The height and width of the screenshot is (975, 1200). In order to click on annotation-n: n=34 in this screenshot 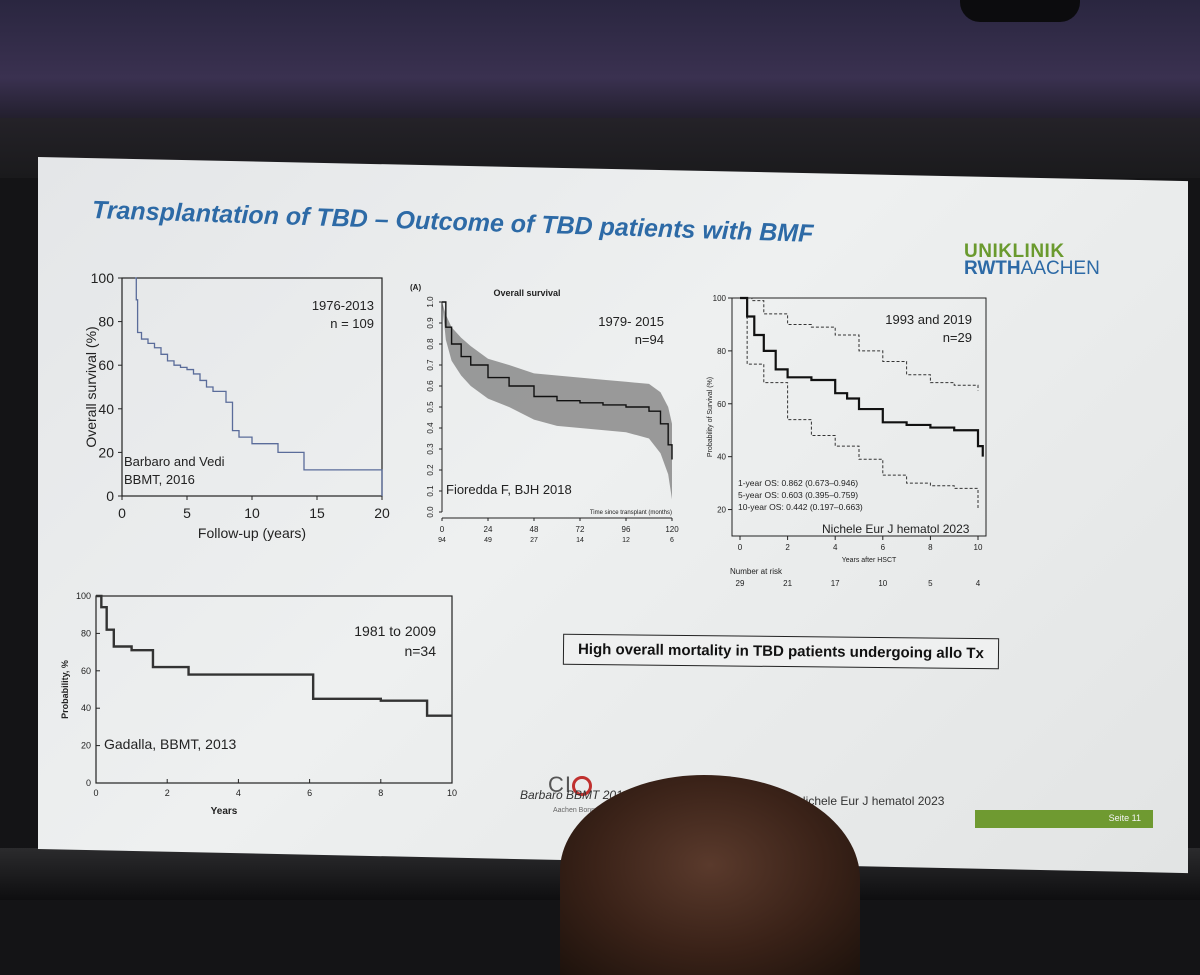, I will do `click(420, 651)`.